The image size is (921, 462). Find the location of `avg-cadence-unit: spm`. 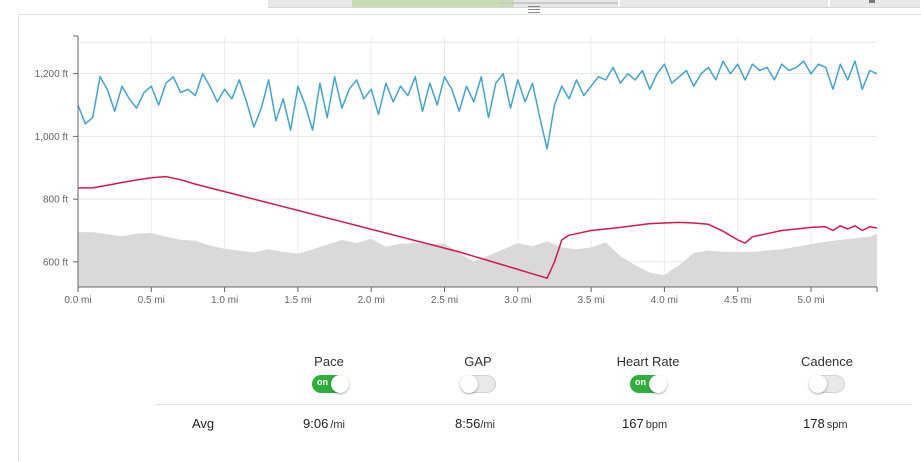

avg-cadence-unit: spm is located at coordinates (837, 425).